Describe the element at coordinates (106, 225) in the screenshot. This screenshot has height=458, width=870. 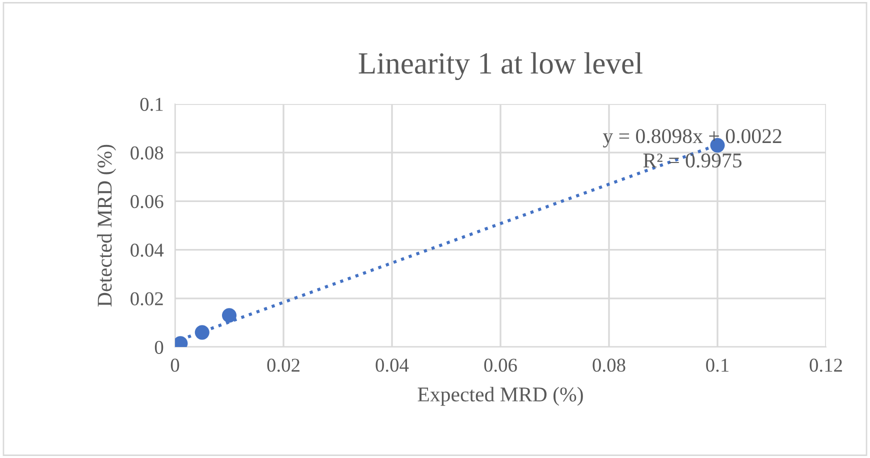
I see `y-axis-title: Detected MRD (%)` at that location.